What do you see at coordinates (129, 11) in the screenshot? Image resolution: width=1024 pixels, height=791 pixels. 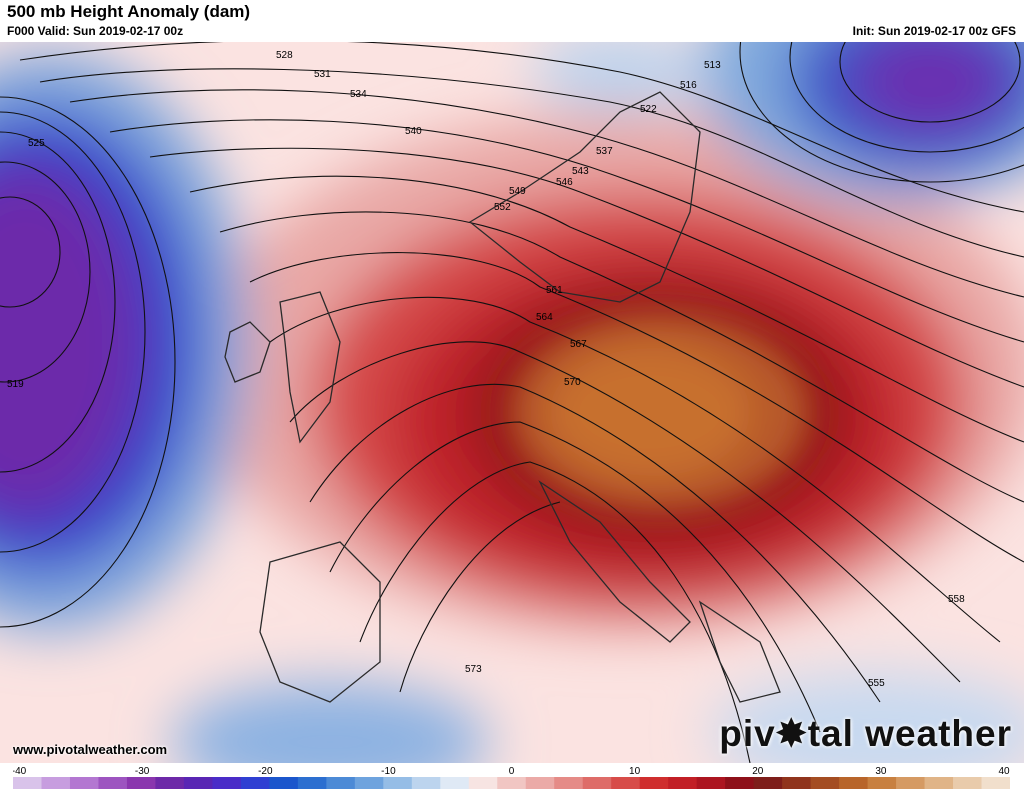 I see `map-title: 500 mb Height Anomaly (dam)` at bounding box center [129, 11].